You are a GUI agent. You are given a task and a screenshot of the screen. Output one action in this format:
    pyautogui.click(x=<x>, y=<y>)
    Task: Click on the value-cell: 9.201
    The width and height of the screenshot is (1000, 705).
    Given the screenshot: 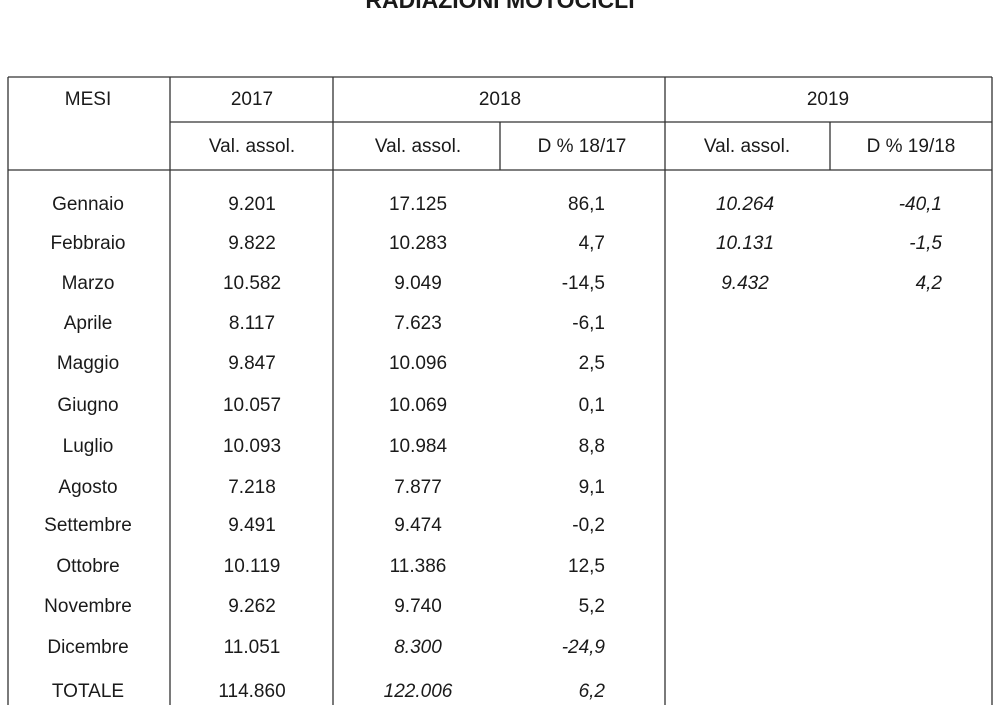 What is the action you would take?
    pyautogui.click(x=252, y=204)
    